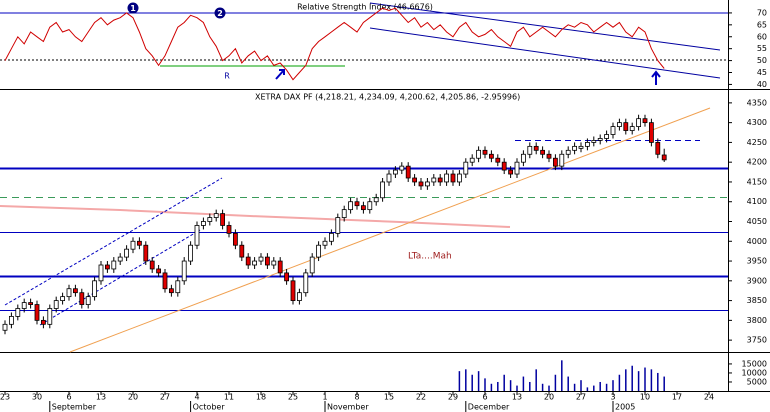 The width and height of the screenshot is (770, 412). I want to click on y-tick-label: 45, so click(762, 72).